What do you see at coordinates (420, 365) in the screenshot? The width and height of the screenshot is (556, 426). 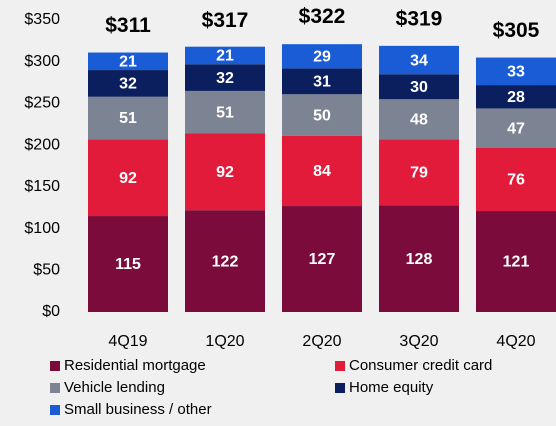 I see `legend-label: Consumer credit card` at bounding box center [420, 365].